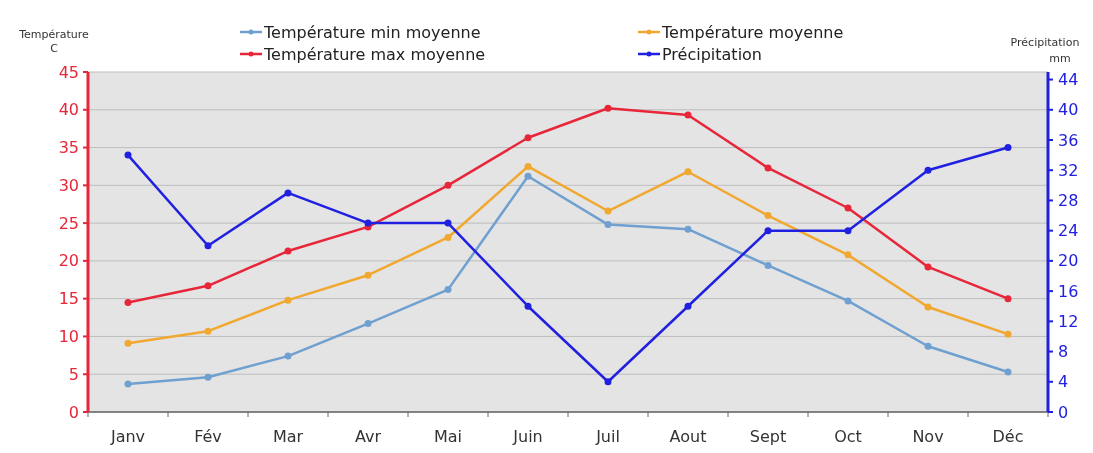 The image size is (1093, 453). Describe the element at coordinates (1068, 321) in the screenshot. I see `y2-tick-label: 12` at that location.